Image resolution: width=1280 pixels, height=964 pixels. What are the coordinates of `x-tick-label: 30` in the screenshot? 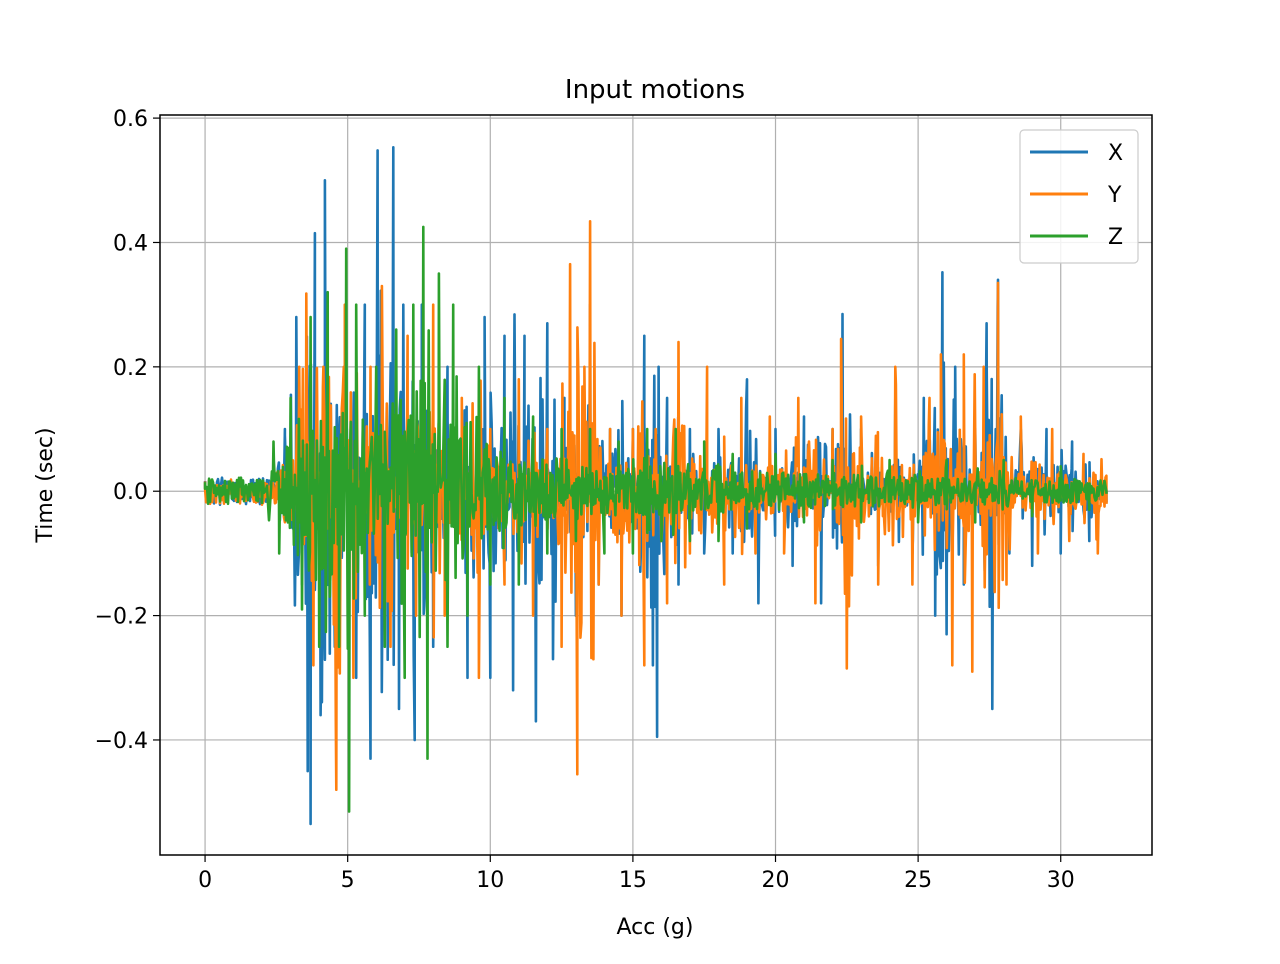 It's located at (1061, 880).